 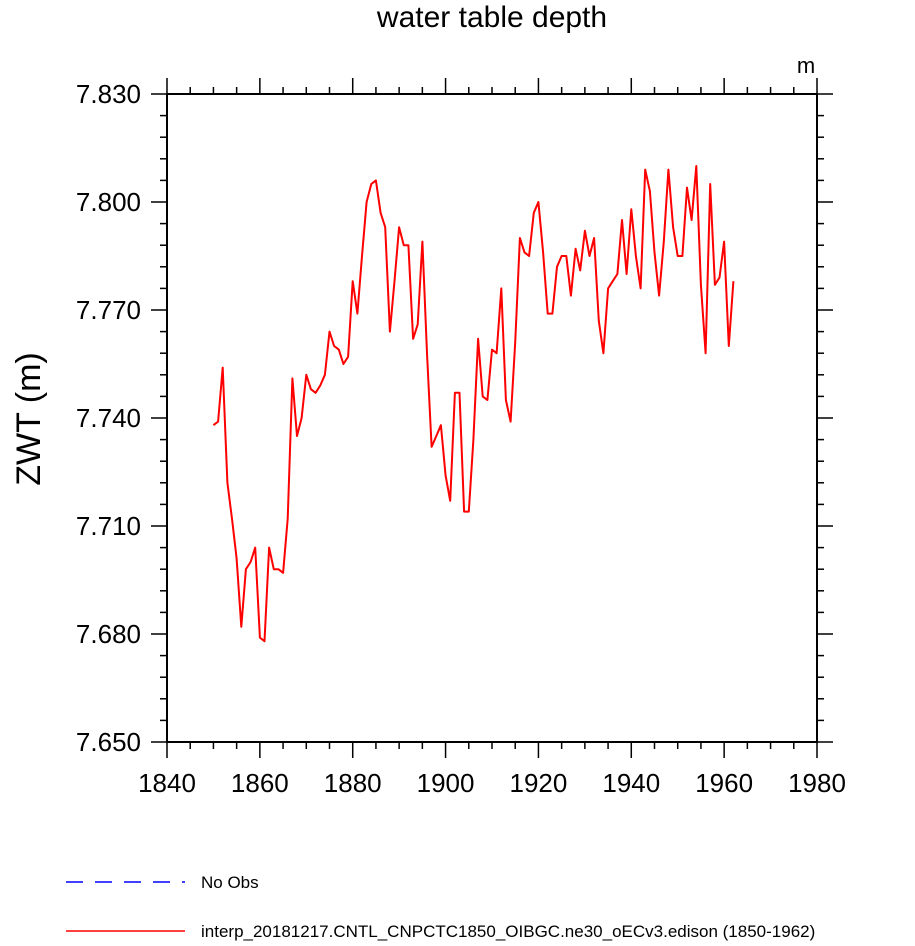 What do you see at coordinates (29, 418) in the screenshot?
I see `y-axis-label: ZWT (m)` at bounding box center [29, 418].